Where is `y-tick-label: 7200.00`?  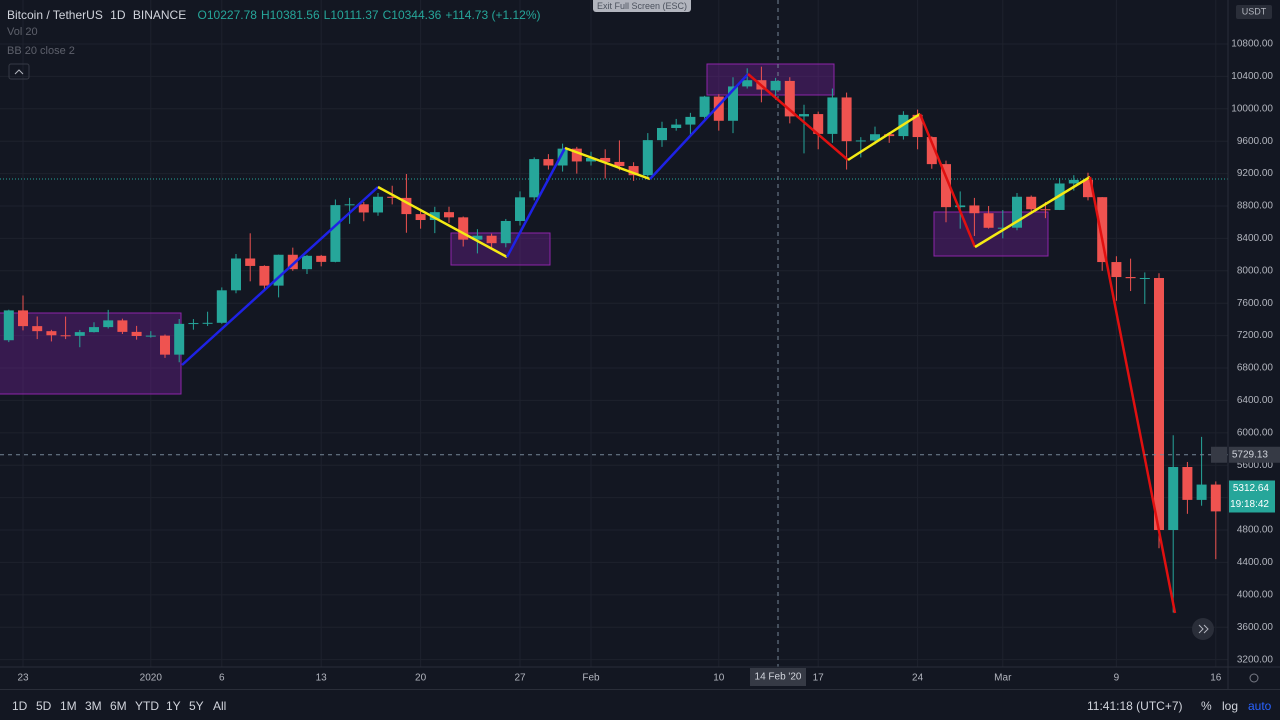 y-tick-label: 7200.00 is located at coordinates (1255, 335).